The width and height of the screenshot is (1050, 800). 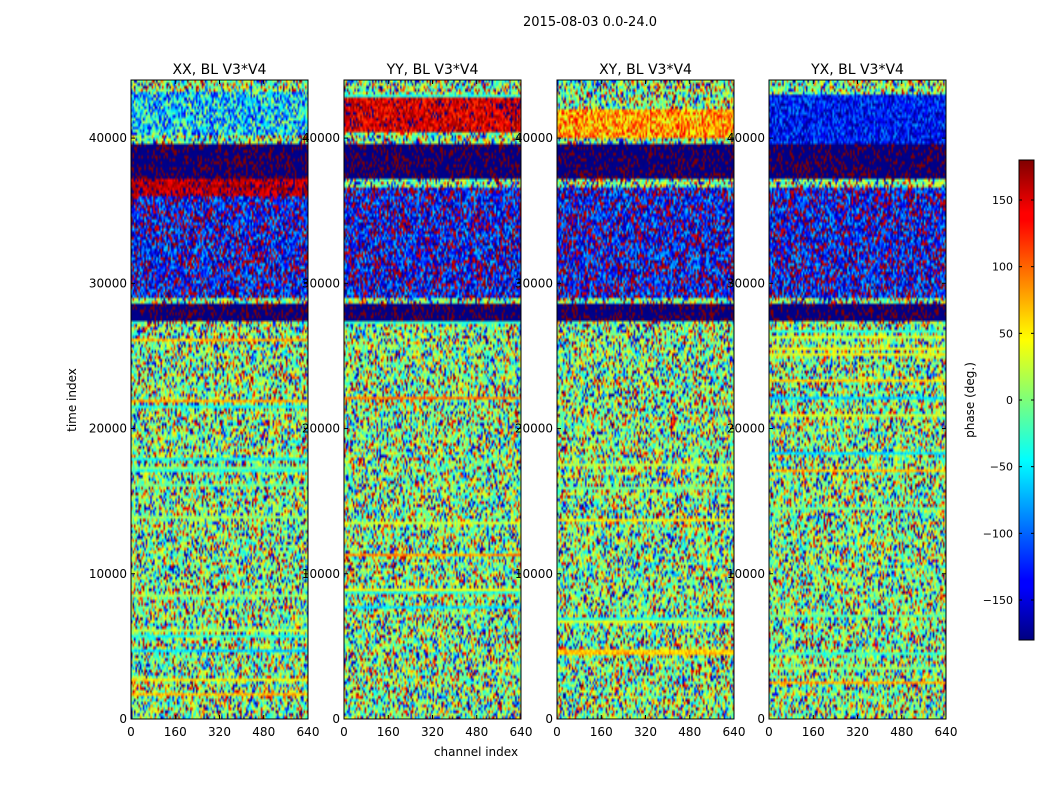 What do you see at coordinates (476, 752) in the screenshot?
I see `x-axis-label: channel index` at bounding box center [476, 752].